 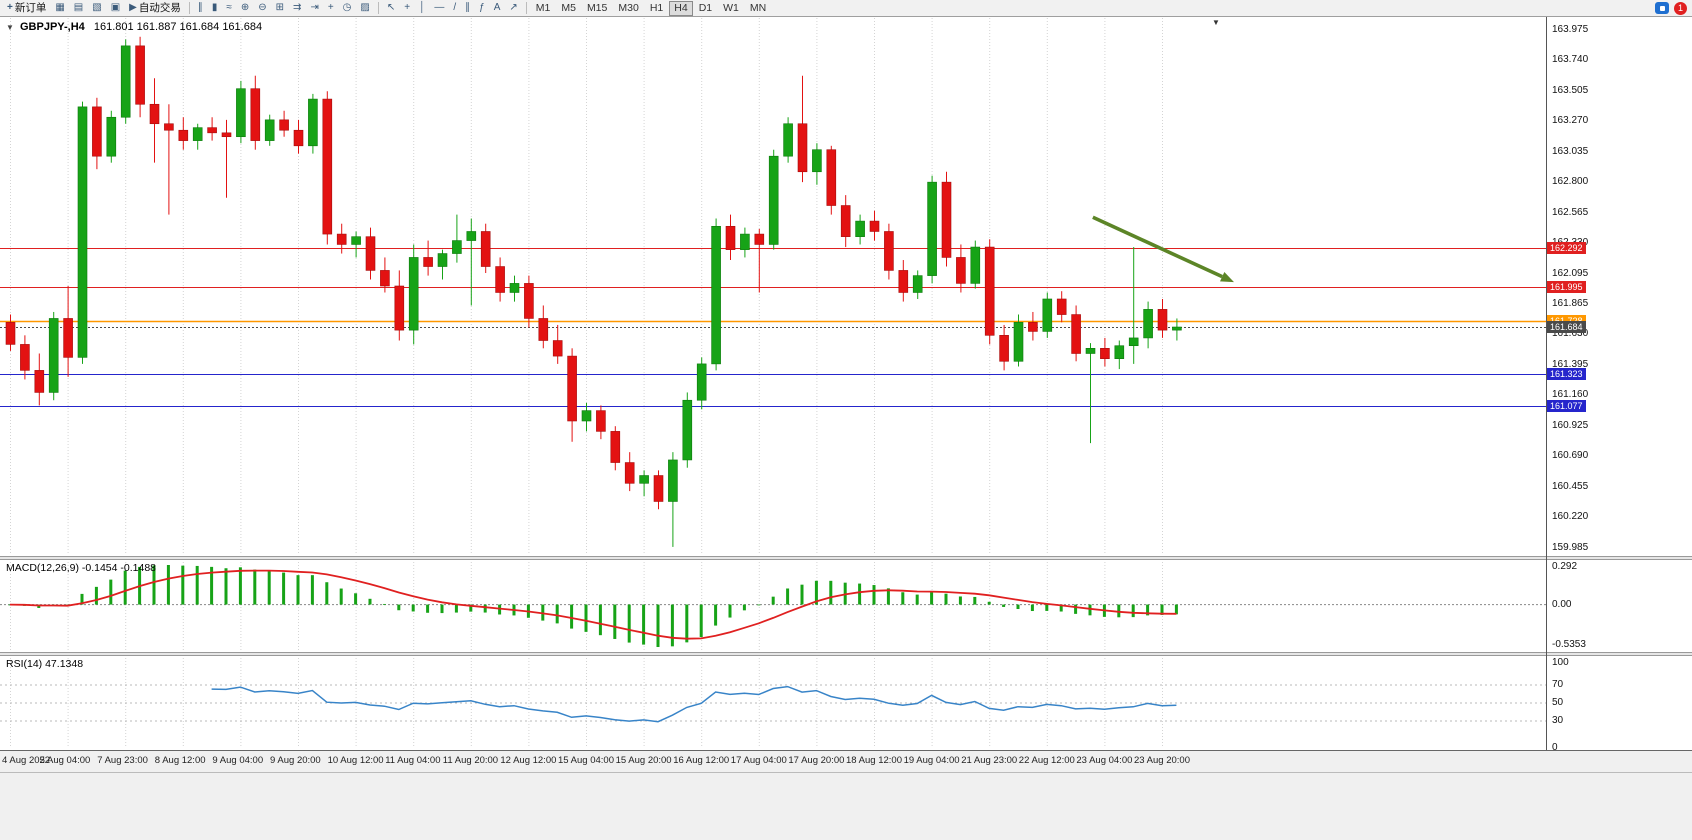 What do you see at coordinates (45, 664) in the screenshot?
I see `rsi-label: RSI(14) 47.1348` at bounding box center [45, 664].